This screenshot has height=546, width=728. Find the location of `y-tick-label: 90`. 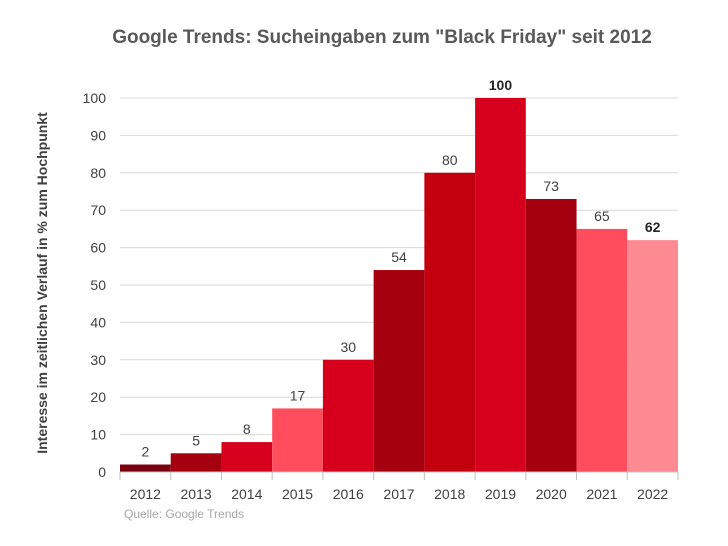

y-tick-label: 90 is located at coordinates (98, 135).